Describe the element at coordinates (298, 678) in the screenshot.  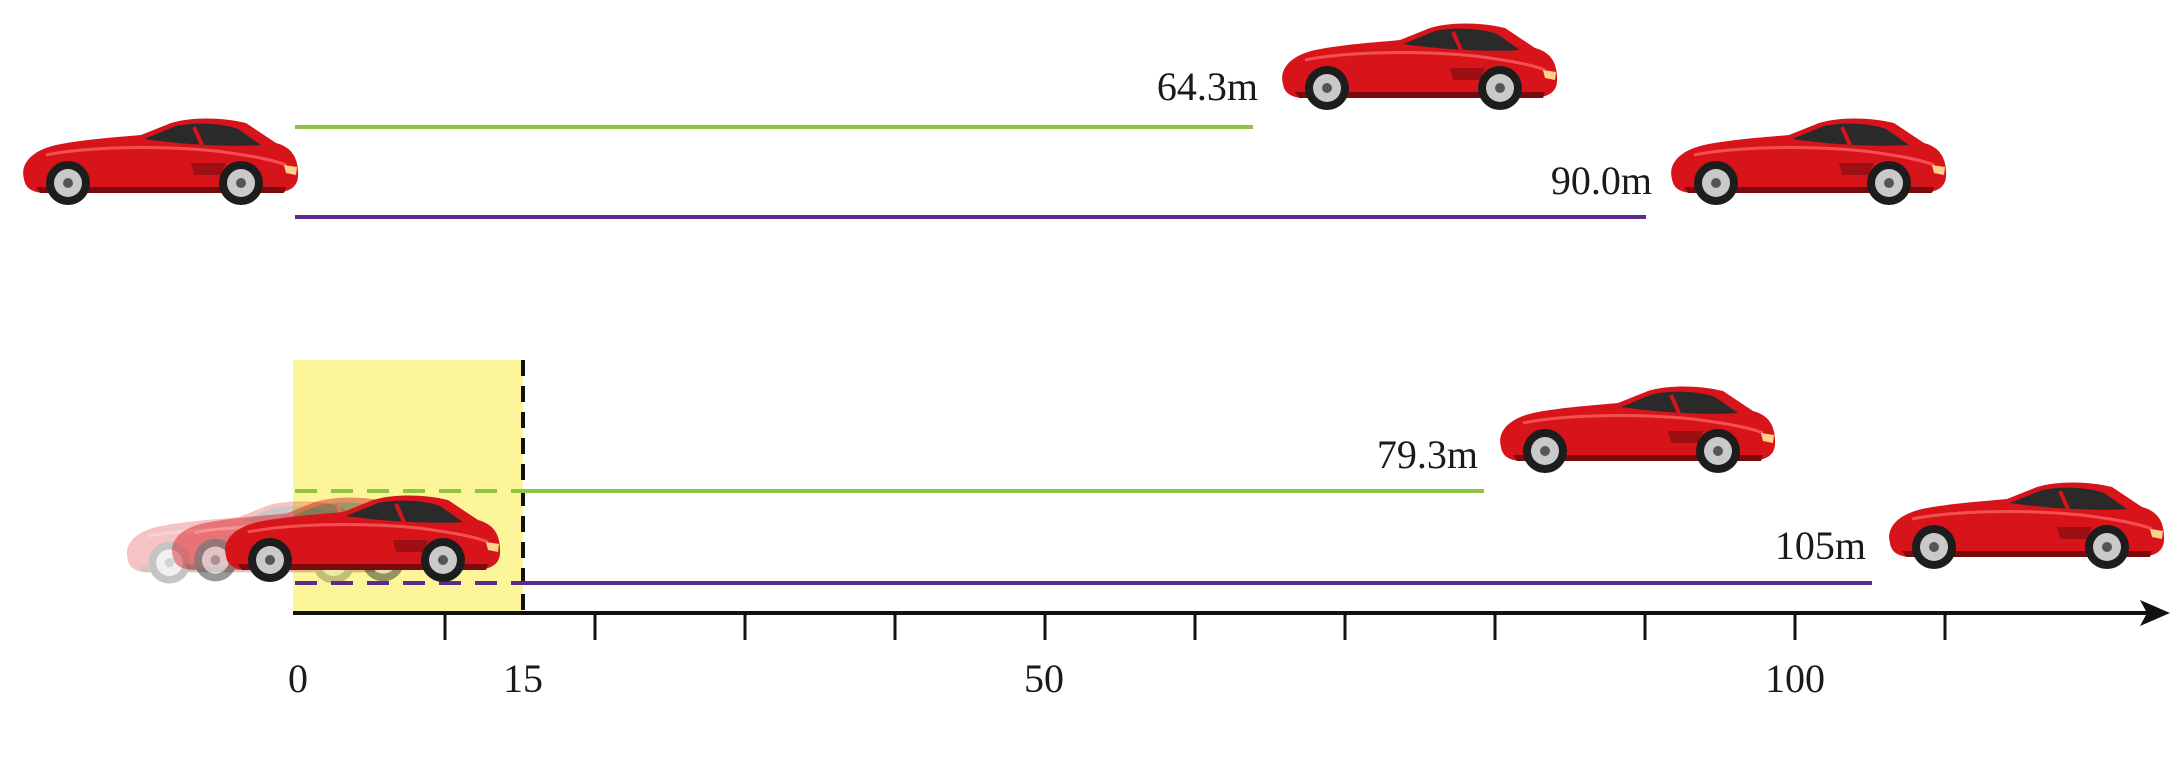
I see `tick-label-0: 0` at that location.